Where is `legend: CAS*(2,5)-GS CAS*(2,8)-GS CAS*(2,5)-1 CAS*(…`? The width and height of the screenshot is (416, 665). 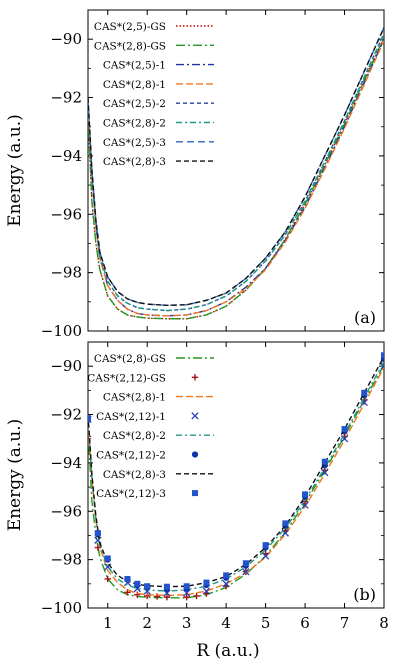 legend: CAS*(2,5)-GS CAS*(2,8)-GS CAS*(2,5)-1 CAS*(… is located at coordinates (154, 94).